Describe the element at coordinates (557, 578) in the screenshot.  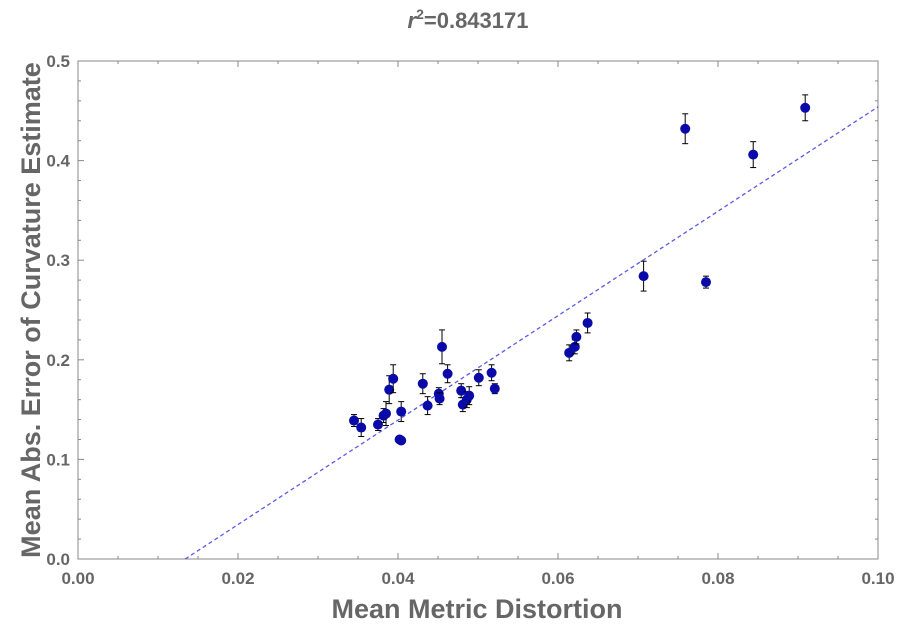
I see `x-tick-label: 0.06` at that location.